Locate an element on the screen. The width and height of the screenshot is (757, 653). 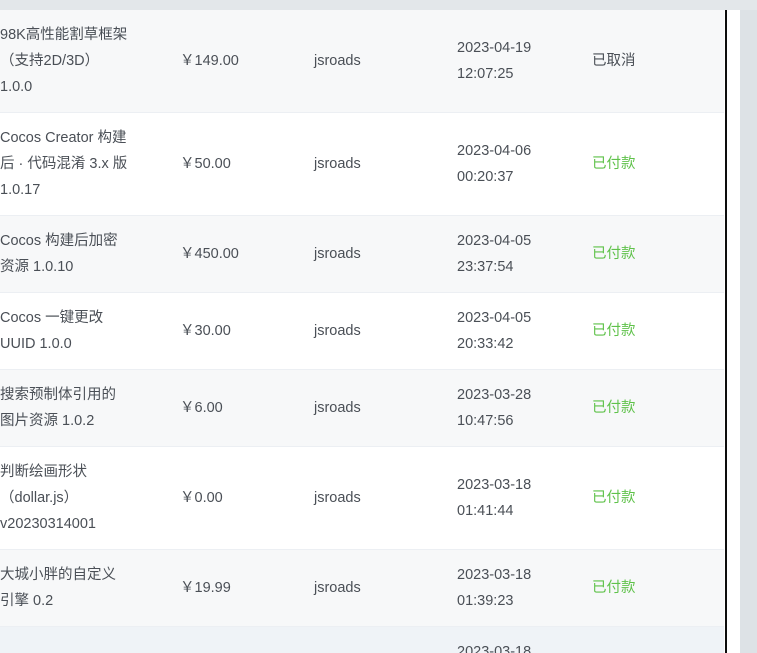
product-name-text: Cocos 一键更改 UUID 1.0.0 is located at coordinates (52, 331).